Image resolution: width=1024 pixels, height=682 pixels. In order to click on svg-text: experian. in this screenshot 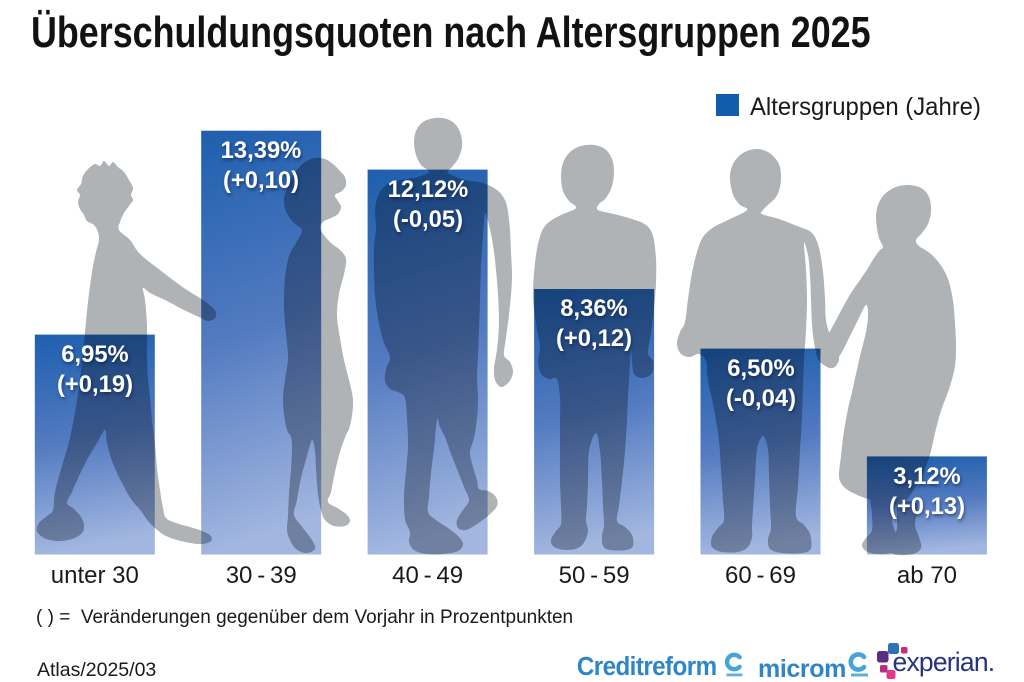, I will do `click(944, 662)`.